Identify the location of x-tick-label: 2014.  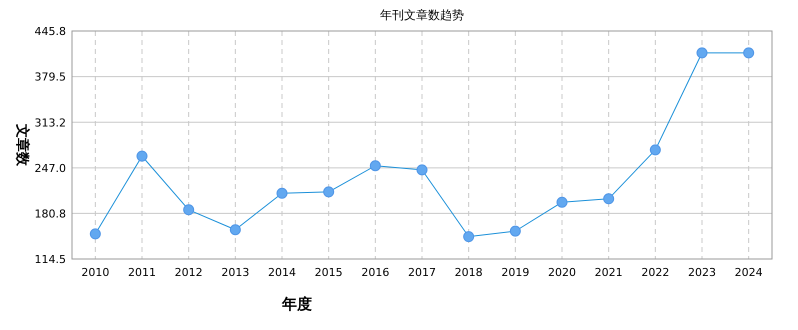
(282, 272).